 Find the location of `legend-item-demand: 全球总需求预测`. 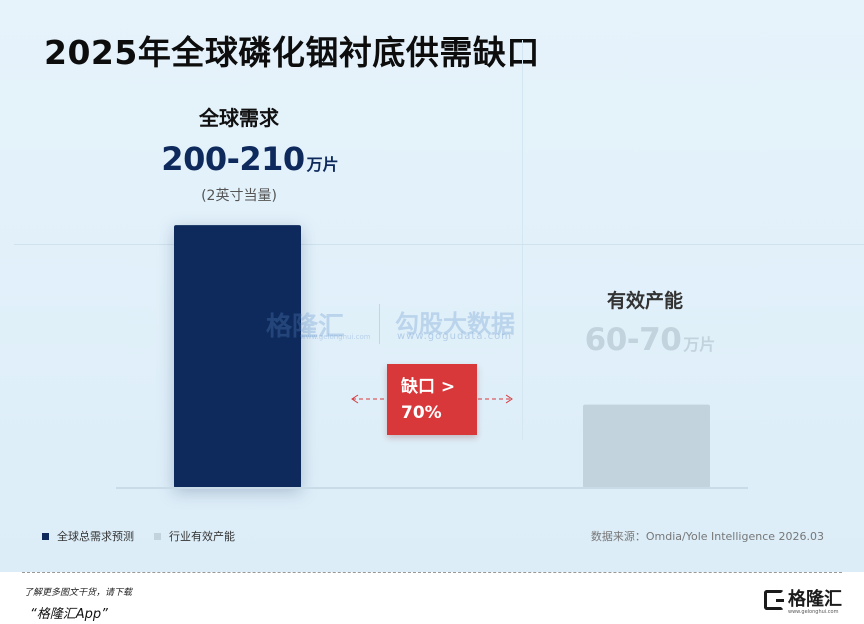

legend-item-demand: 全球总需求预测 is located at coordinates (88, 536).